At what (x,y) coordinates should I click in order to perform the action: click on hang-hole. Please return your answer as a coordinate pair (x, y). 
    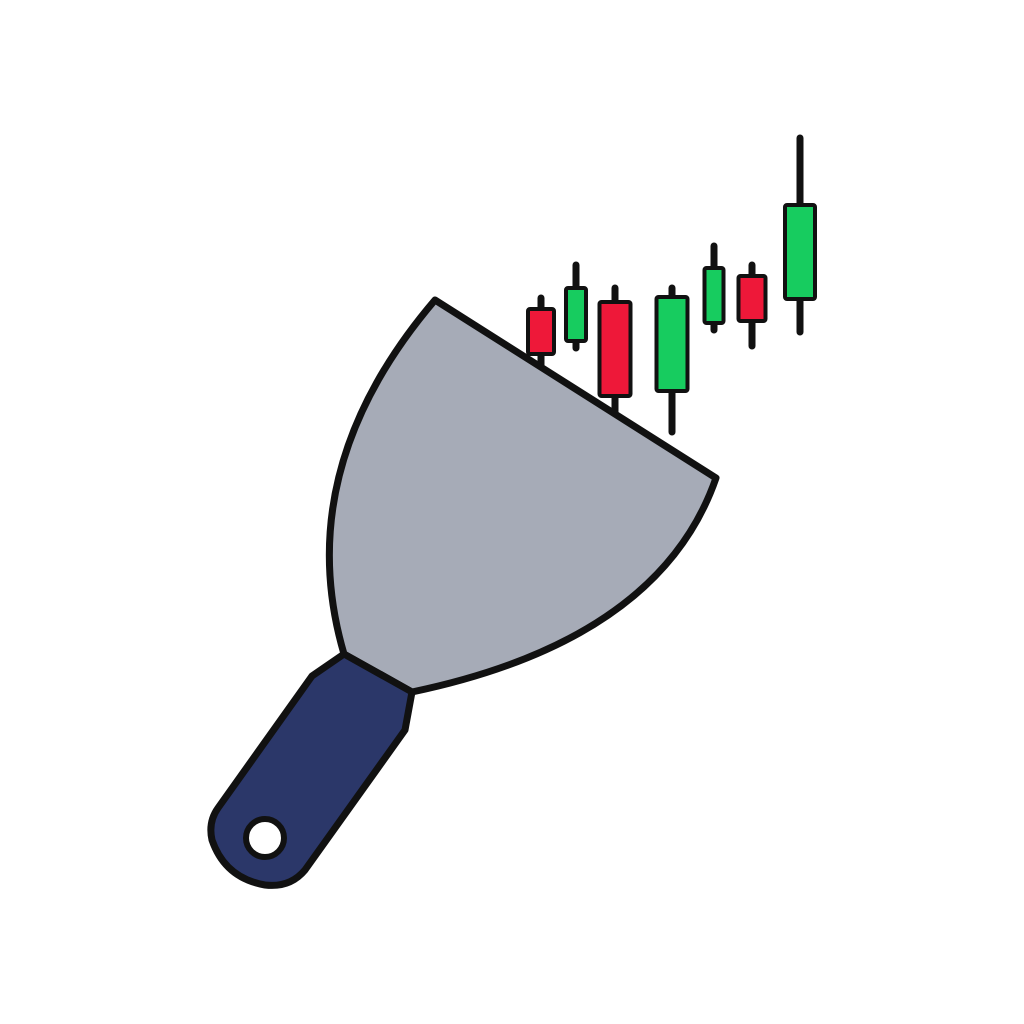
    Looking at the image, I should click on (265, 838).